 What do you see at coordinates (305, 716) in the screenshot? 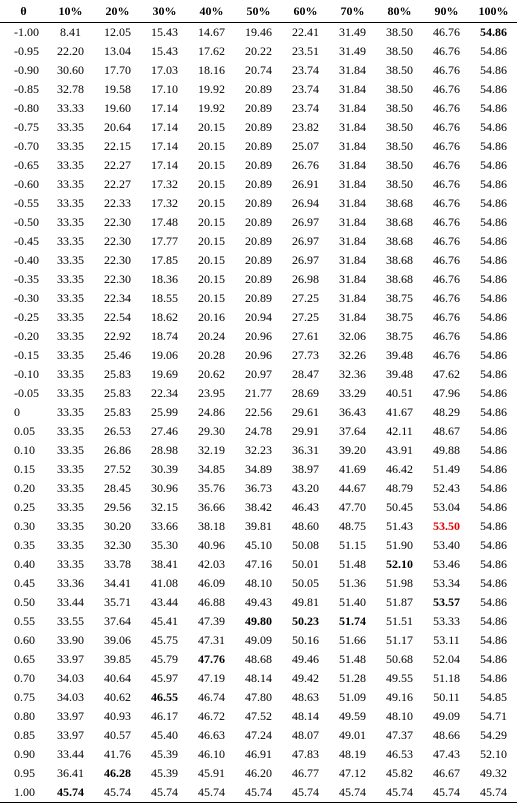
I see `value-cell: 48.14` at bounding box center [305, 716].